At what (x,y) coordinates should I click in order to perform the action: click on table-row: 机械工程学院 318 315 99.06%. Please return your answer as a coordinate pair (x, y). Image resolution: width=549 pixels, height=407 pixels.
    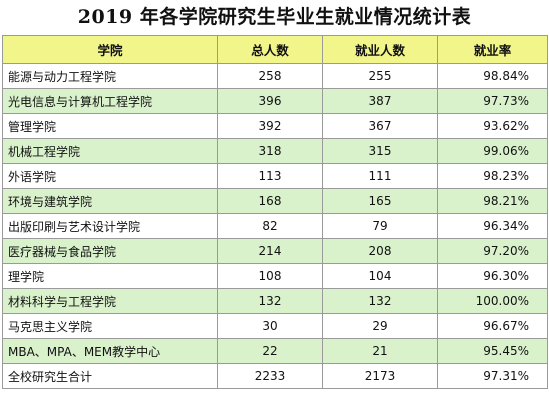
    Looking at the image, I should click on (275, 151).